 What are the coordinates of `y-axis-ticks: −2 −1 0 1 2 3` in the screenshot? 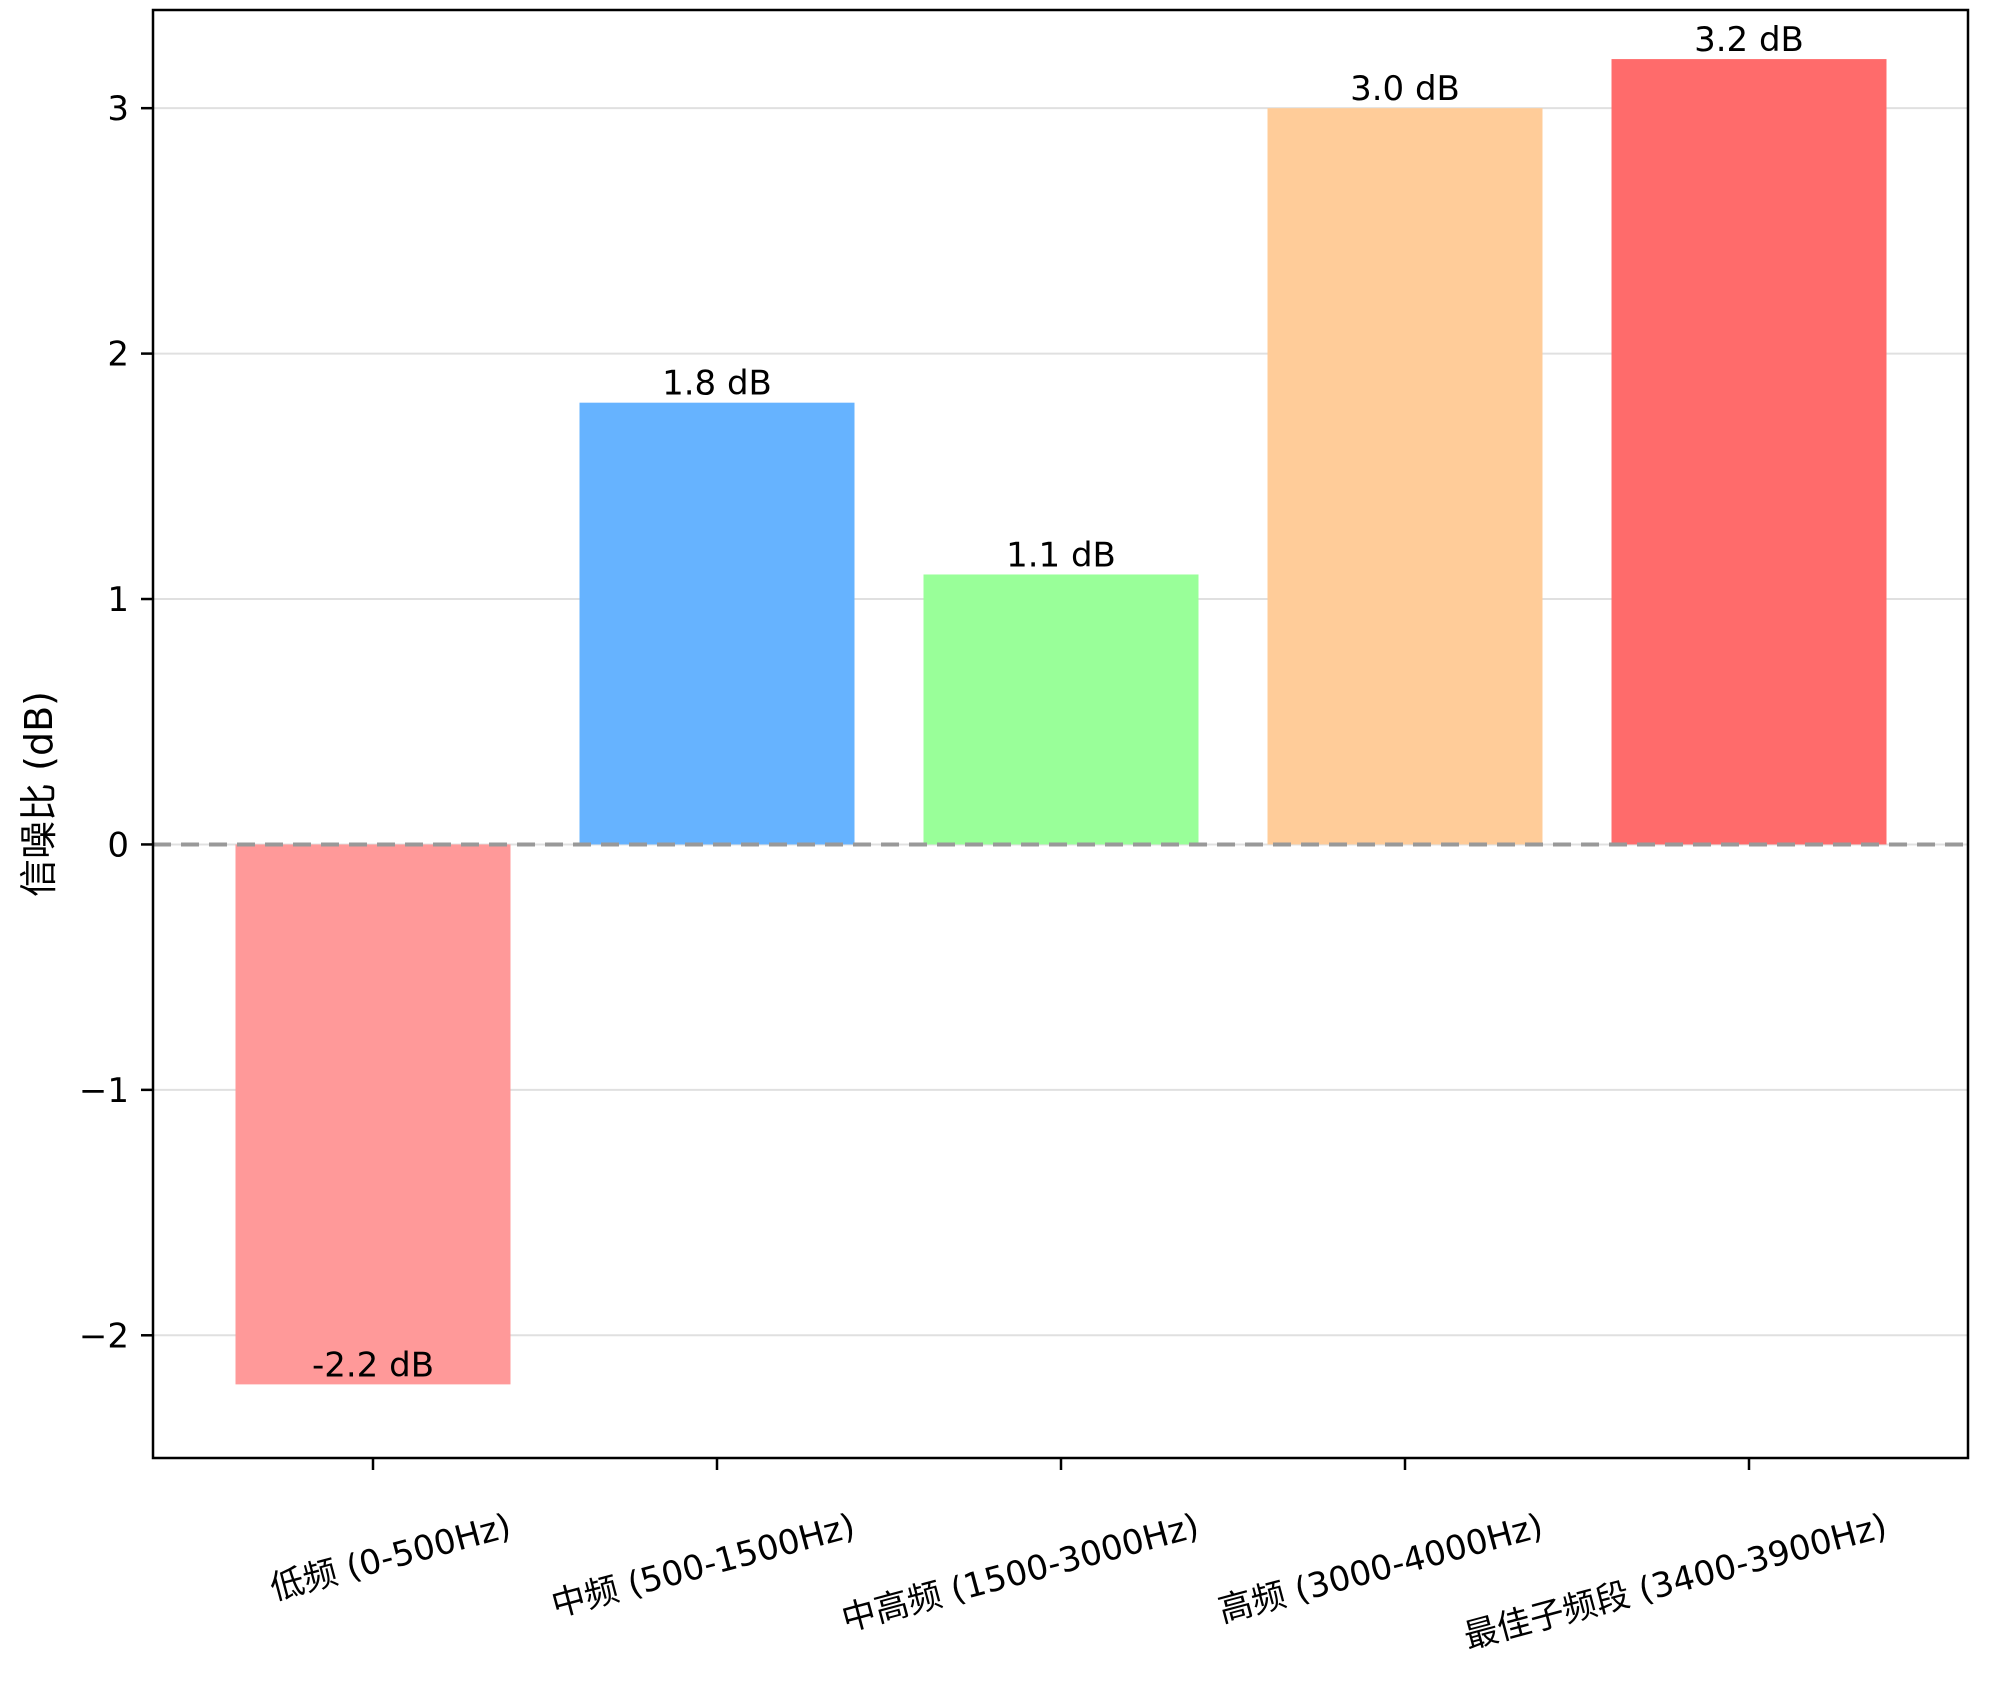 It's located at (116, 722).